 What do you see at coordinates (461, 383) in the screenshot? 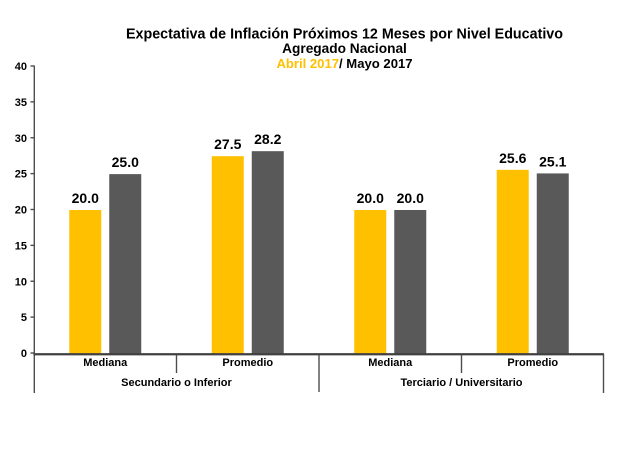
I see `svg-text: Terciario / Universitario` at bounding box center [461, 383].